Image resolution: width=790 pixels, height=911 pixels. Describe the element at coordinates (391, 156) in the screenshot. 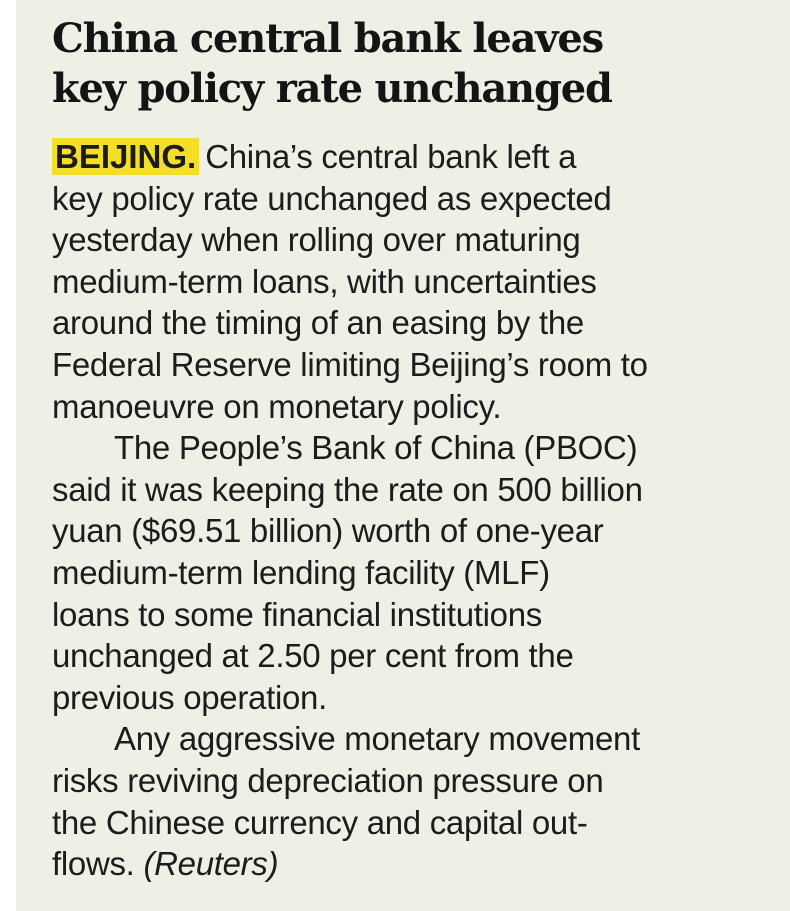

I see `body-line-text: China’s central bank left a` at that location.